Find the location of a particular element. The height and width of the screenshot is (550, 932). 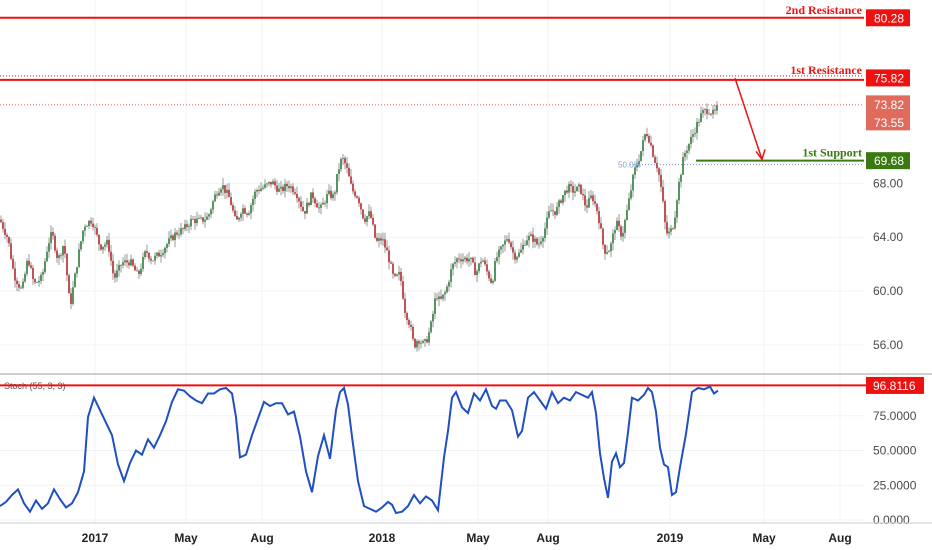

time-axis-tick: May is located at coordinates (764, 538).